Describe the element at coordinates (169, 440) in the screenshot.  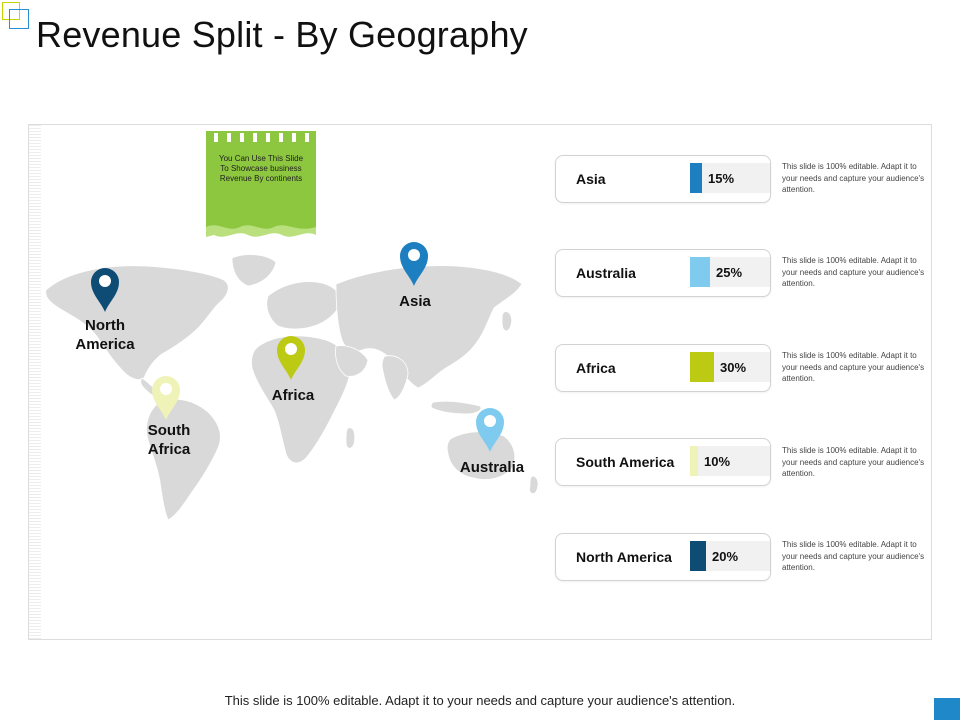
I see `map-label-south-america: South Africa` at that location.